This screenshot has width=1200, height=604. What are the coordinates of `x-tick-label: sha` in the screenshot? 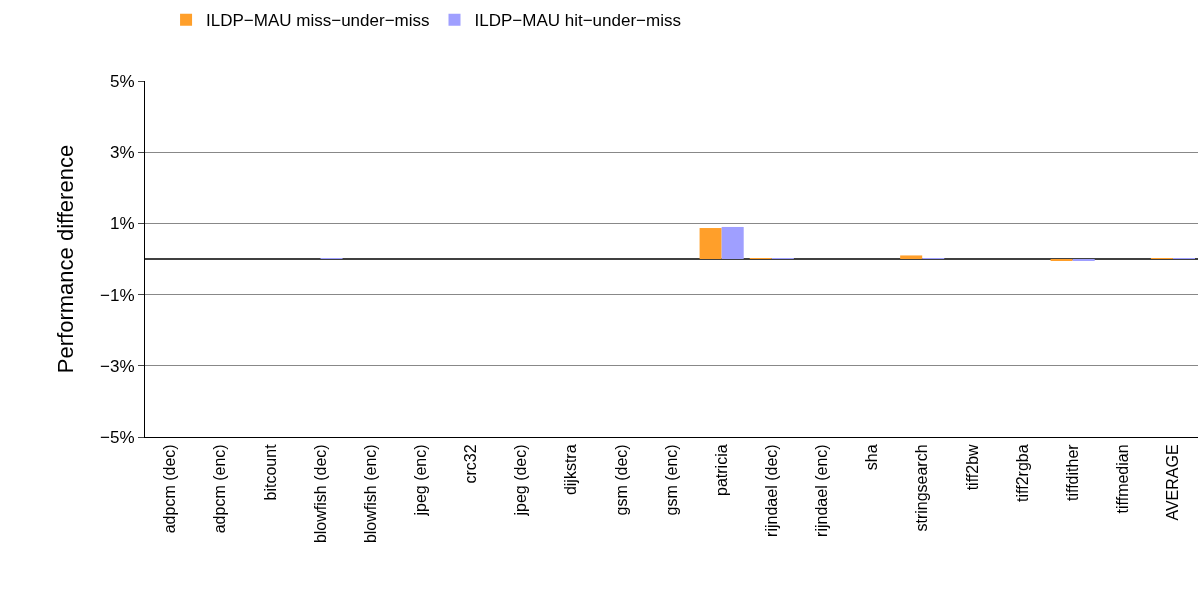 It's located at (872, 457).